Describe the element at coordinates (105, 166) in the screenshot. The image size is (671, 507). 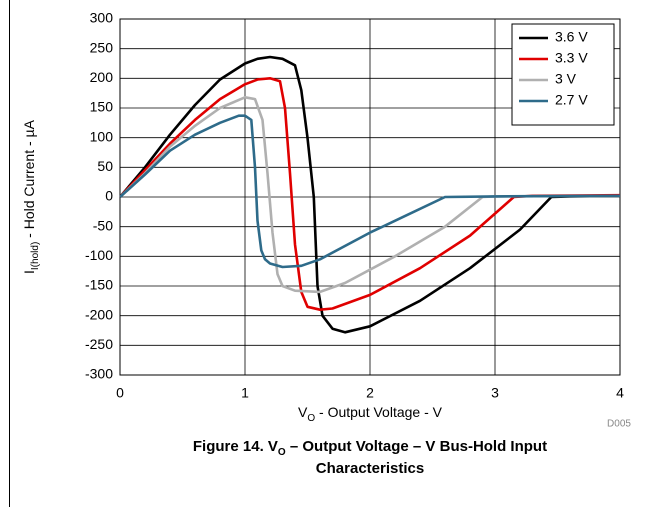
I see `y-tick-label: 50` at that location.